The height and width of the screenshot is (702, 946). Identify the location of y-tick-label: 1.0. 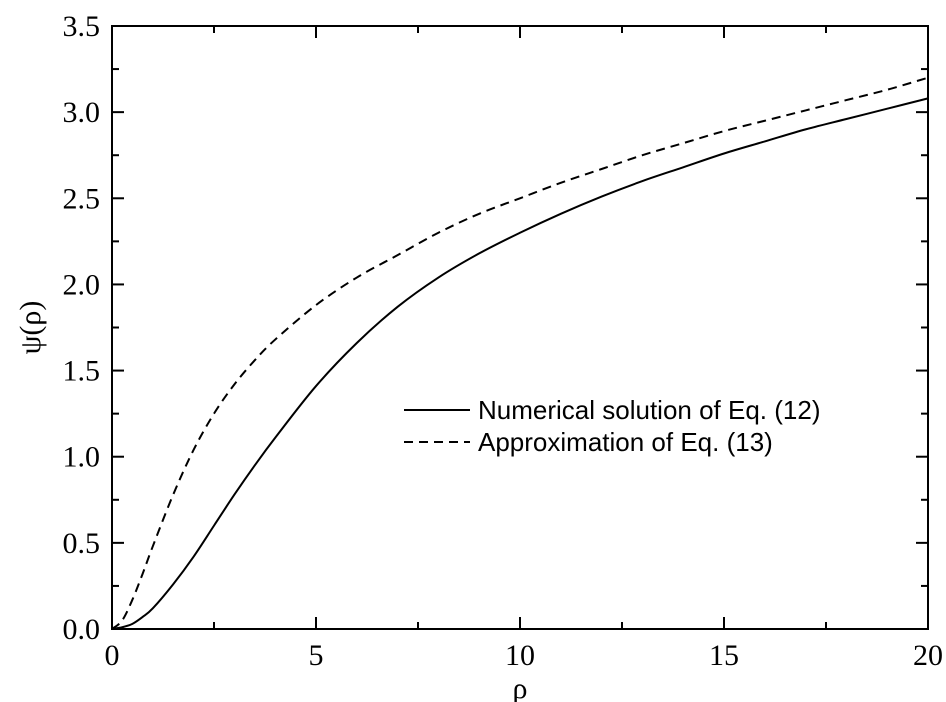
(82, 457).